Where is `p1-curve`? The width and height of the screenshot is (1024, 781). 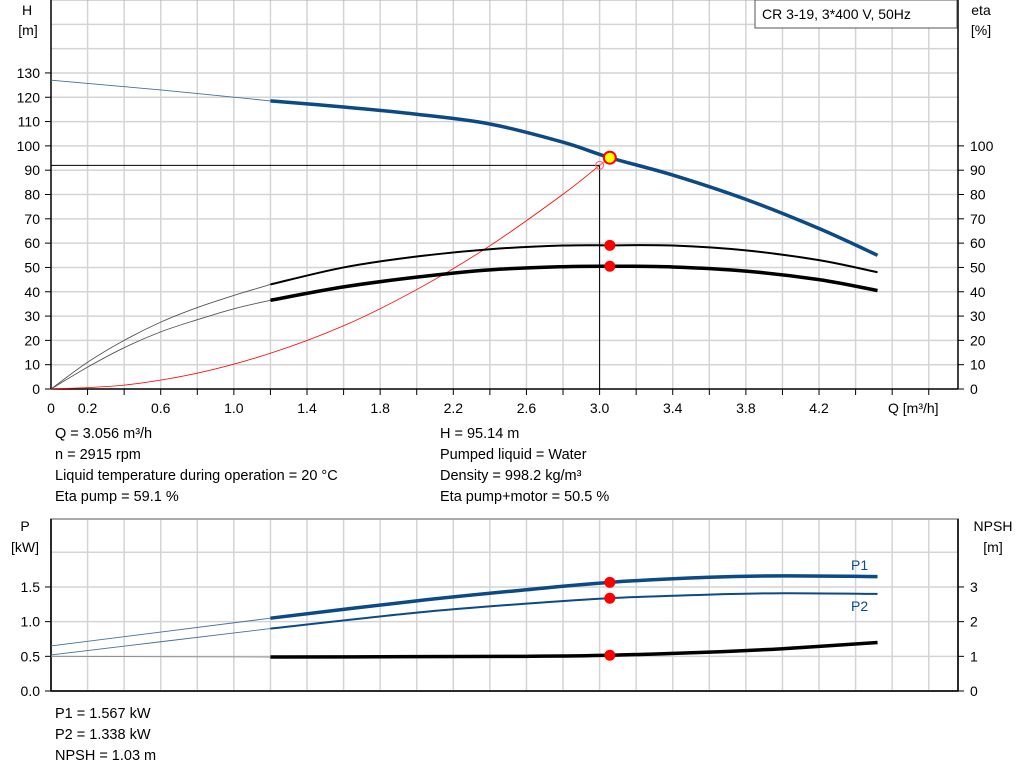 p1-curve is located at coordinates (574, 597).